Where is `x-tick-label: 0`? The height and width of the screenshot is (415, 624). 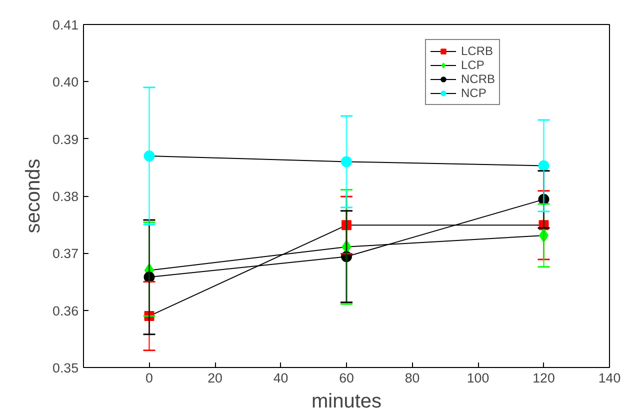 x-tick-label: 0 is located at coordinates (149, 378).